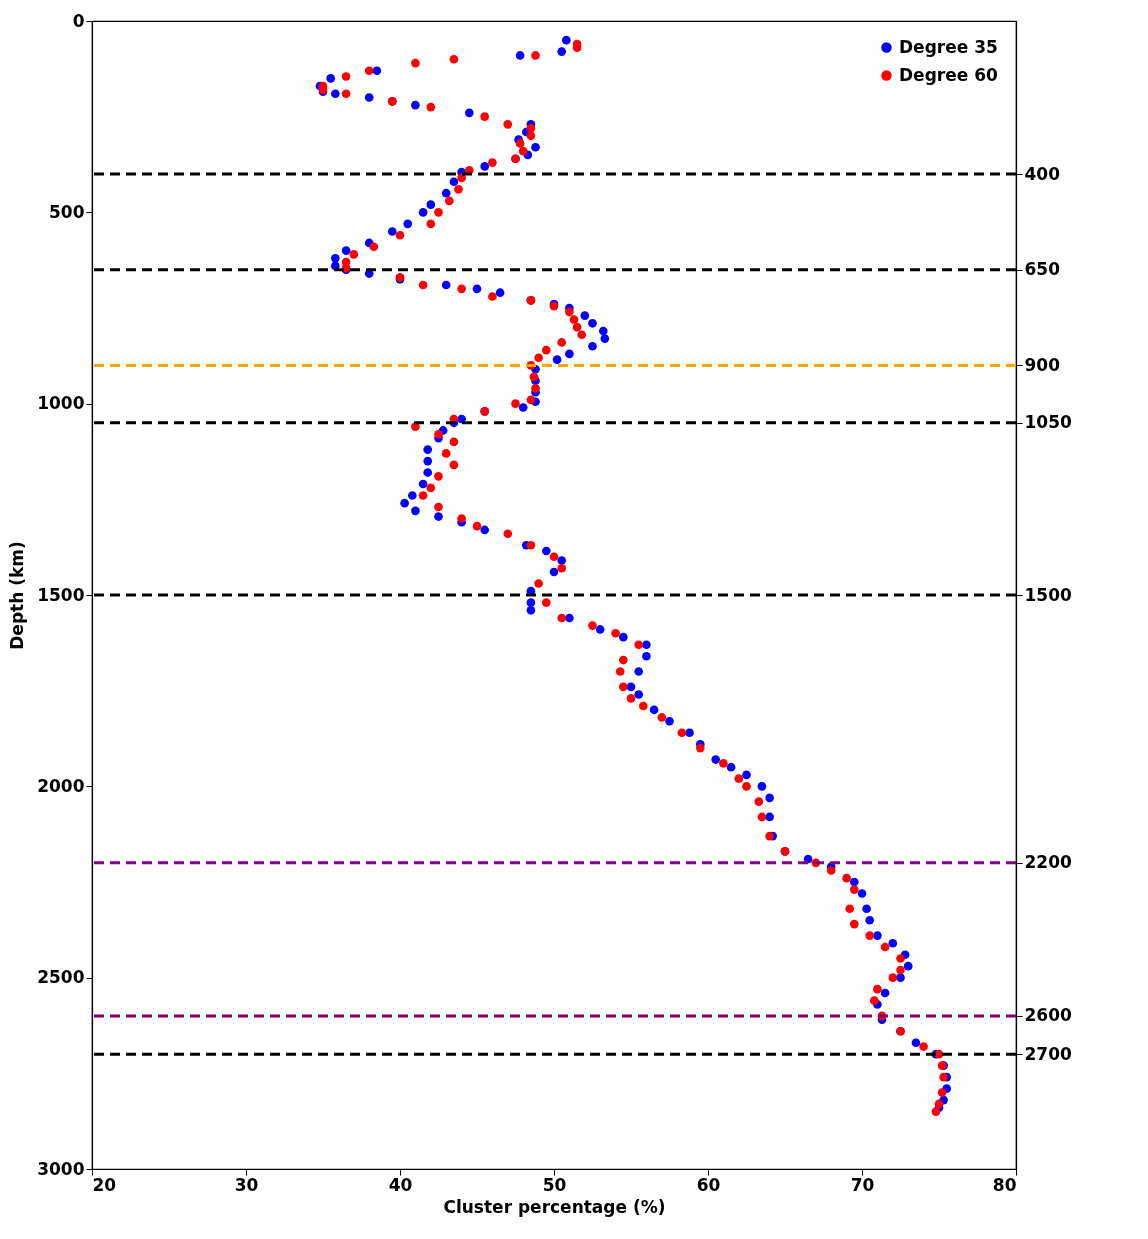  I want to click on y-tick-label: 2500, so click(61, 977).